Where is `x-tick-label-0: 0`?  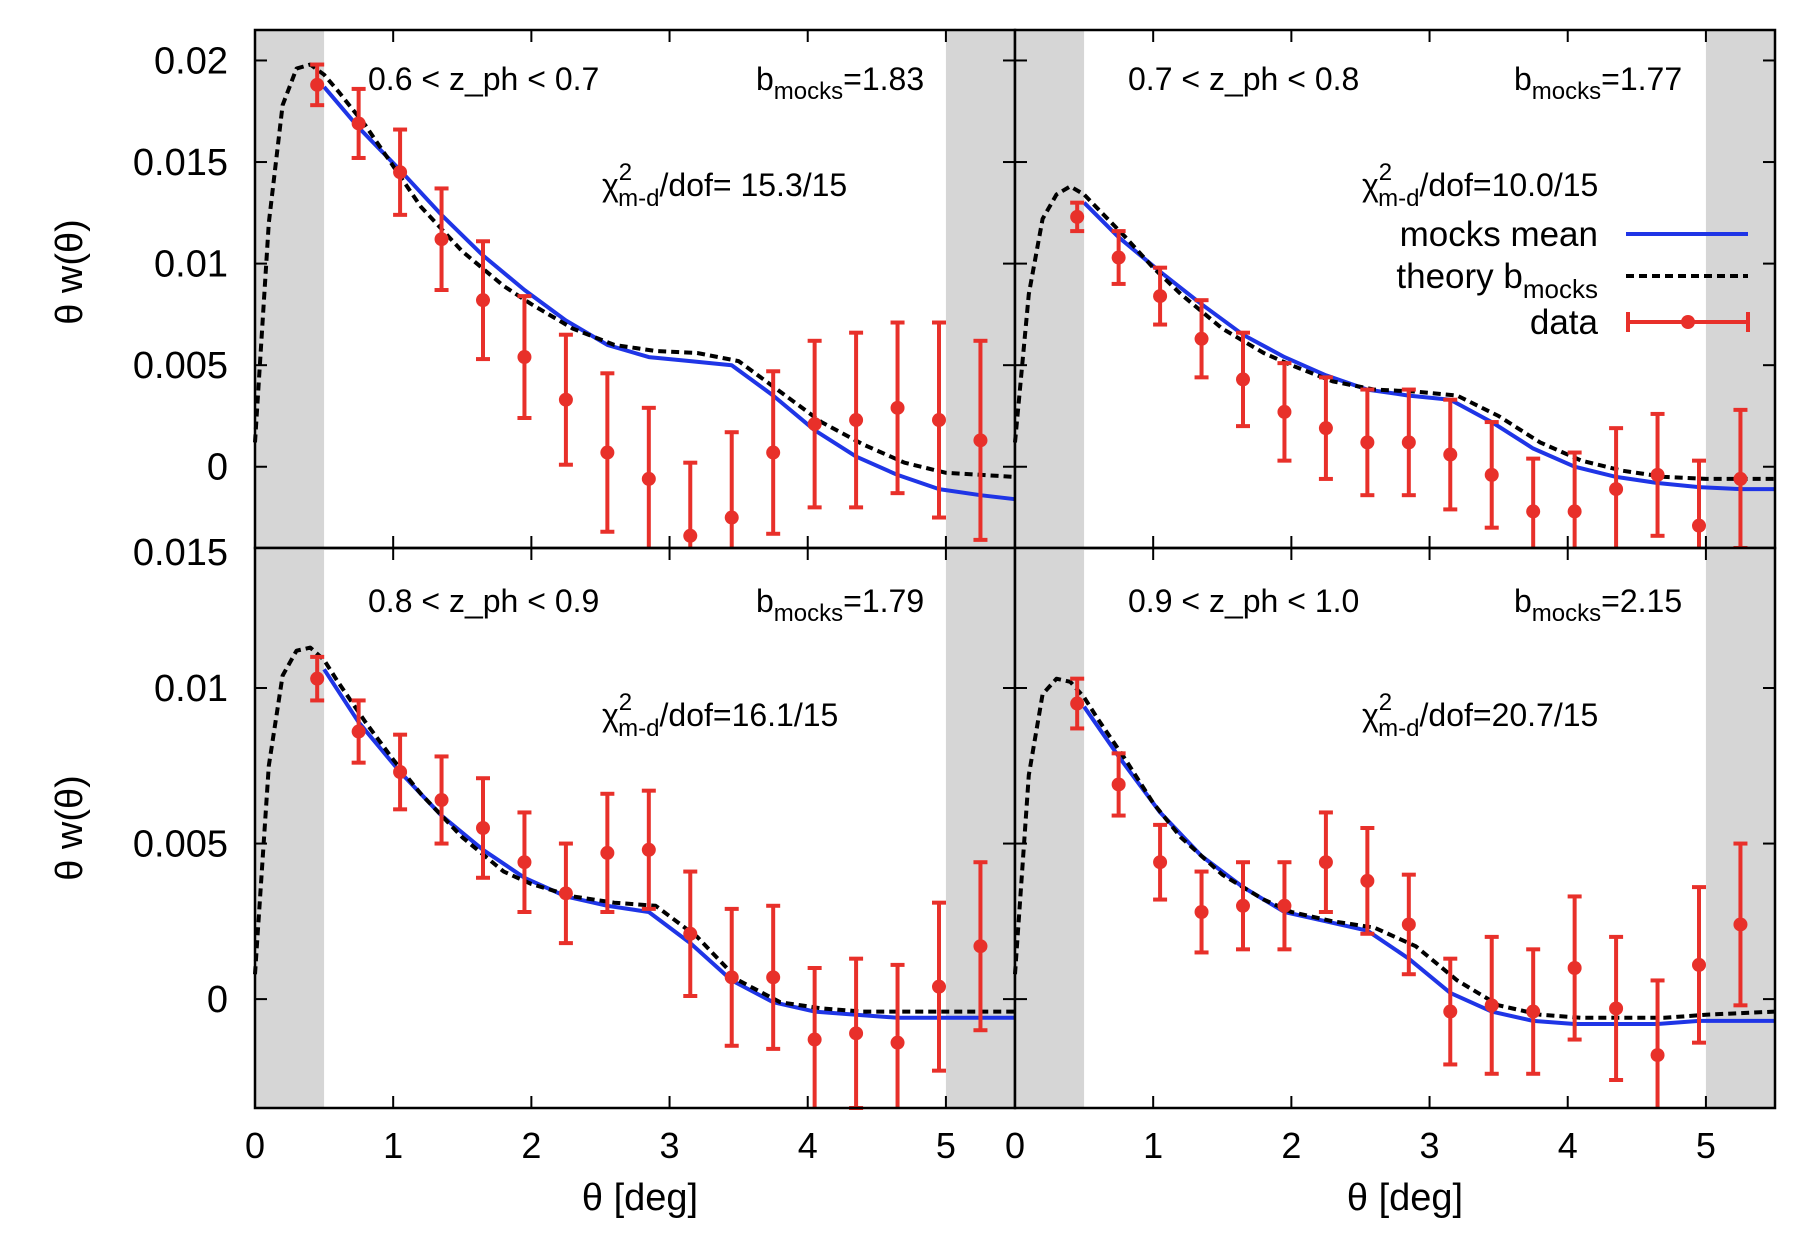
x-tick-label-0: 0 is located at coordinates (255, 1145).